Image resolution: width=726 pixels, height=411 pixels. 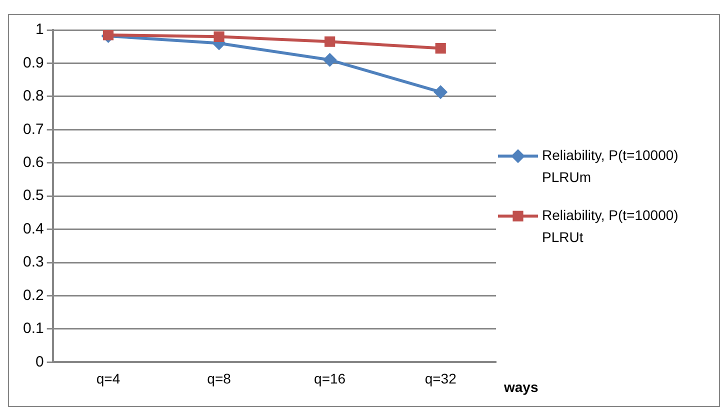 What do you see at coordinates (330, 378) in the screenshot?
I see `x-tick-label: q=16` at bounding box center [330, 378].